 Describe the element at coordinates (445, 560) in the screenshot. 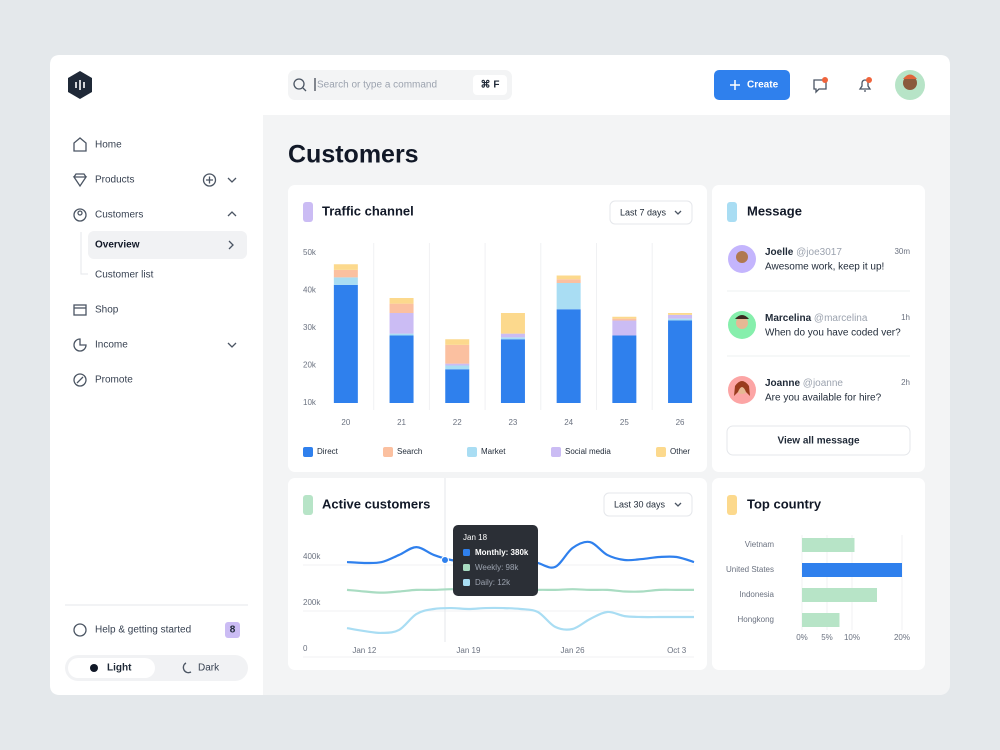

I see `hover-point` at that location.